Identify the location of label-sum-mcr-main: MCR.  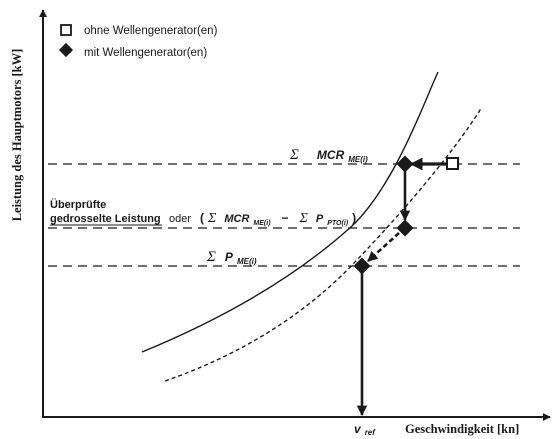
(331, 155).